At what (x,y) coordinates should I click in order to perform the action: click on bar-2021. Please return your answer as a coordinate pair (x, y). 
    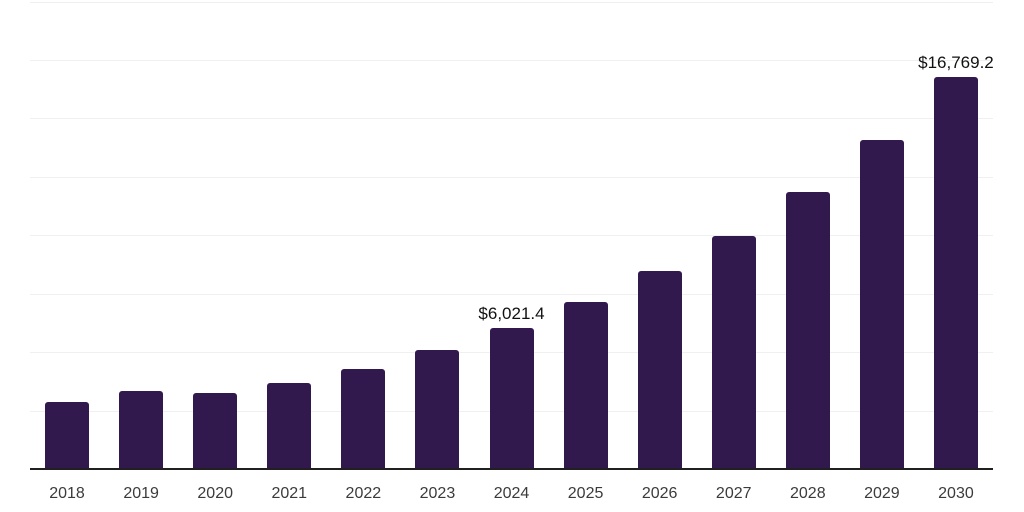
    Looking at the image, I should click on (289, 425).